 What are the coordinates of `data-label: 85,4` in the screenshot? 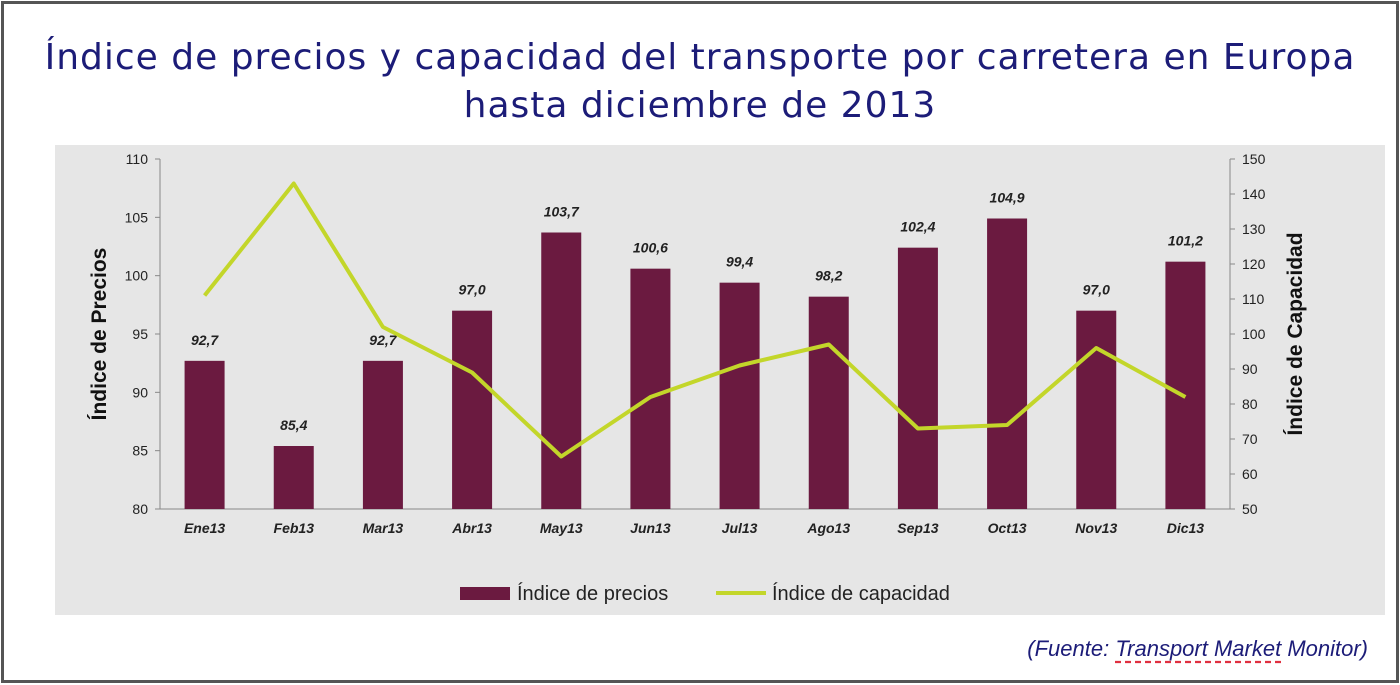 It's located at (293, 425).